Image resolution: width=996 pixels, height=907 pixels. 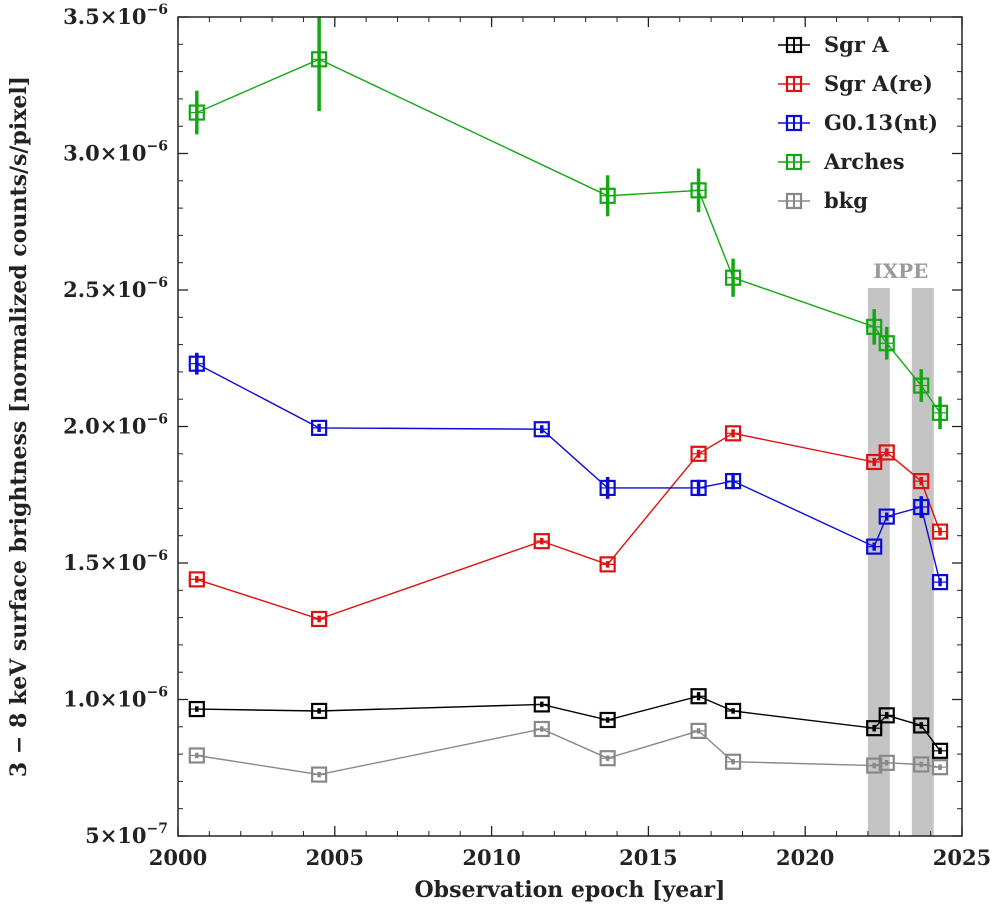 What do you see at coordinates (491, 857) in the screenshot?
I see `x-tick-label: 2010` at bounding box center [491, 857].